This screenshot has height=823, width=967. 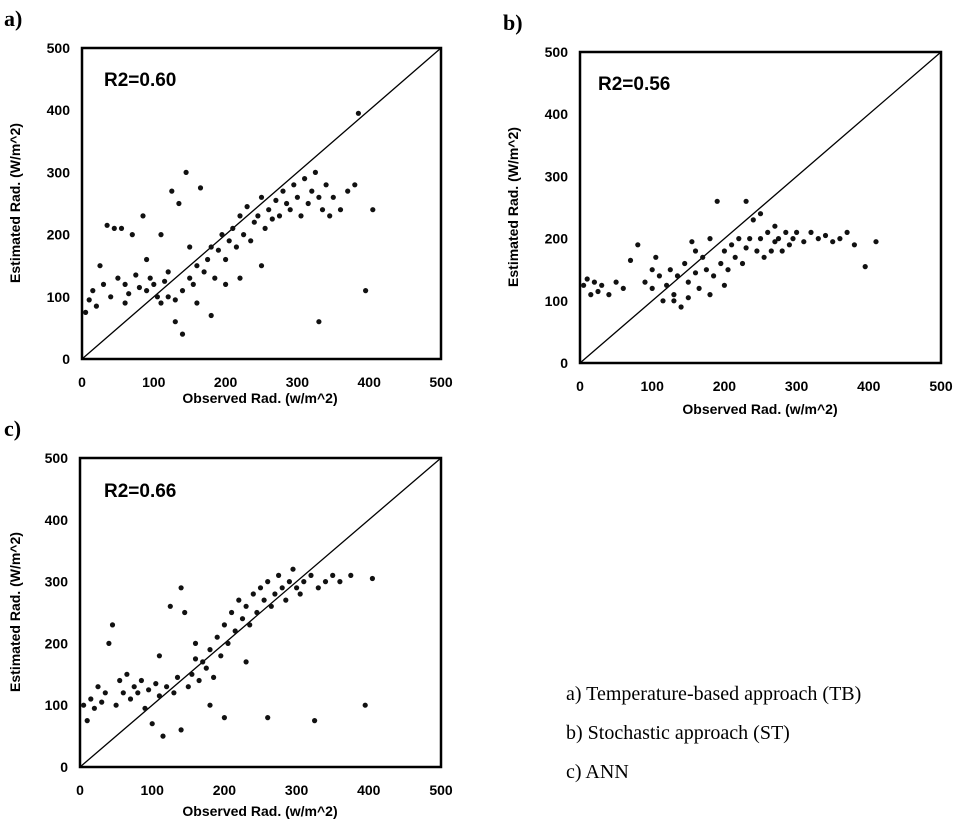 I want to click on plot-frame, so click(x=260, y=612).